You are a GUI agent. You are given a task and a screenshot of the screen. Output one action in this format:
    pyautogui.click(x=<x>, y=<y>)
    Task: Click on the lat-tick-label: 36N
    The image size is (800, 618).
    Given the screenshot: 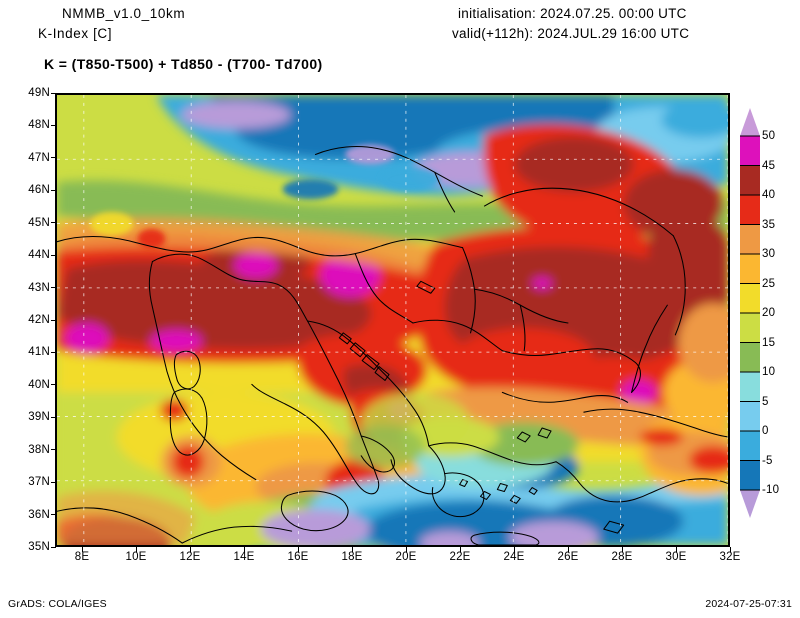 What is the action you would take?
    pyautogui.click(x=39, y=514)
    